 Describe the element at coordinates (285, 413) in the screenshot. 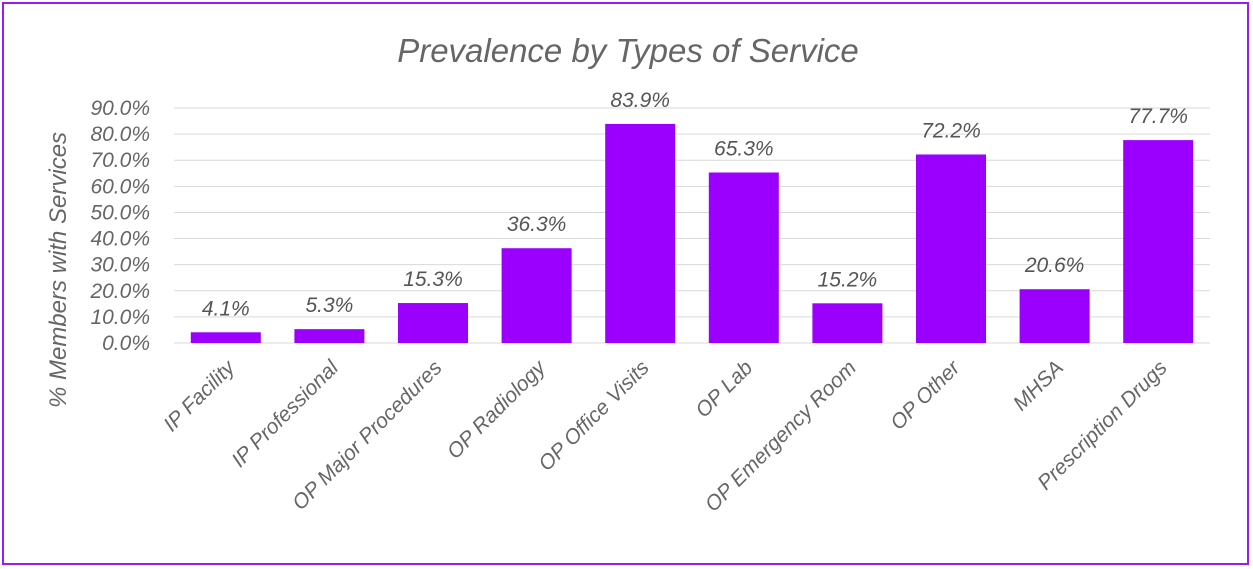

I see `x-tick-label: IP Professional` at that location.